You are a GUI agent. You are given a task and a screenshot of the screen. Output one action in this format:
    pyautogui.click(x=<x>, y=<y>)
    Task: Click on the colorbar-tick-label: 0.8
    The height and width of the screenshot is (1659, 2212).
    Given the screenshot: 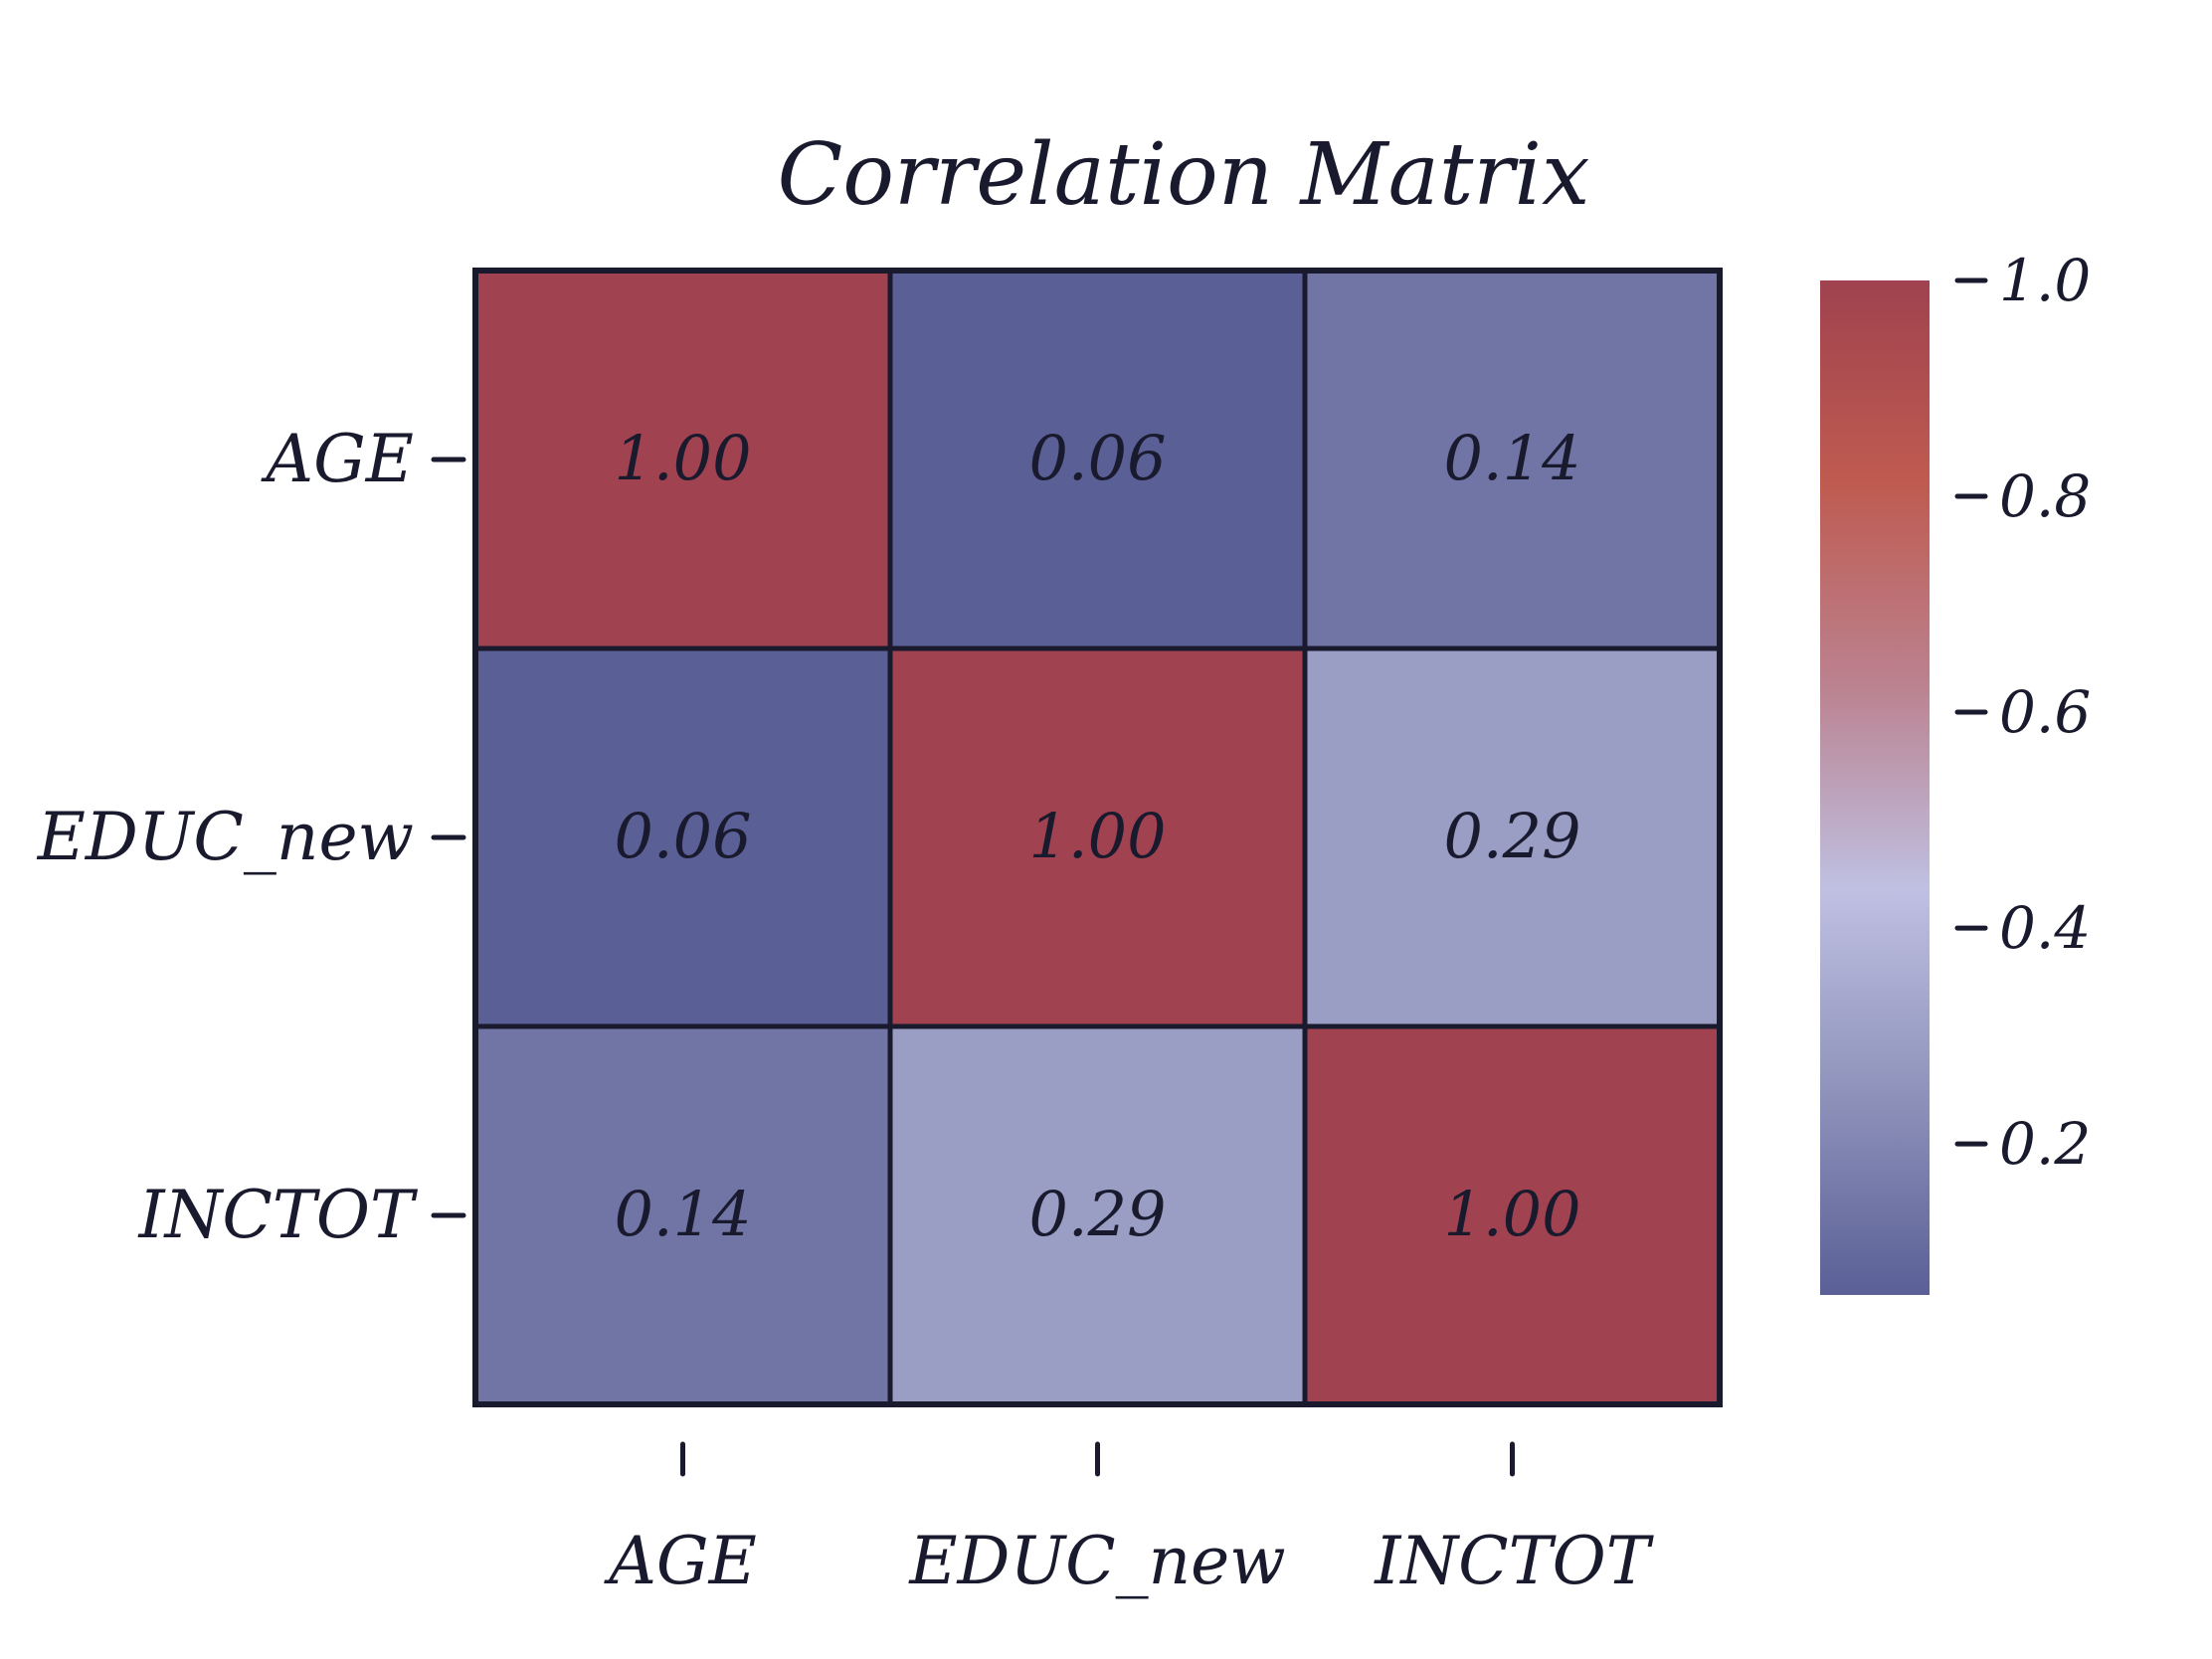 What is the action you would take?
    pyautogui.click(x=2045, y=496)
    